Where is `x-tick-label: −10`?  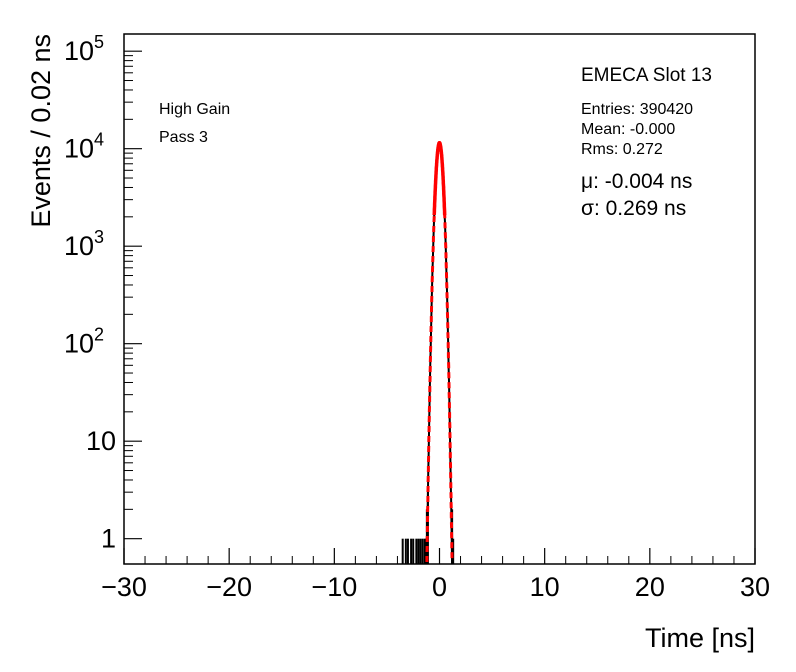 x-tick-label: −10 is located at coordinates (334, 587).